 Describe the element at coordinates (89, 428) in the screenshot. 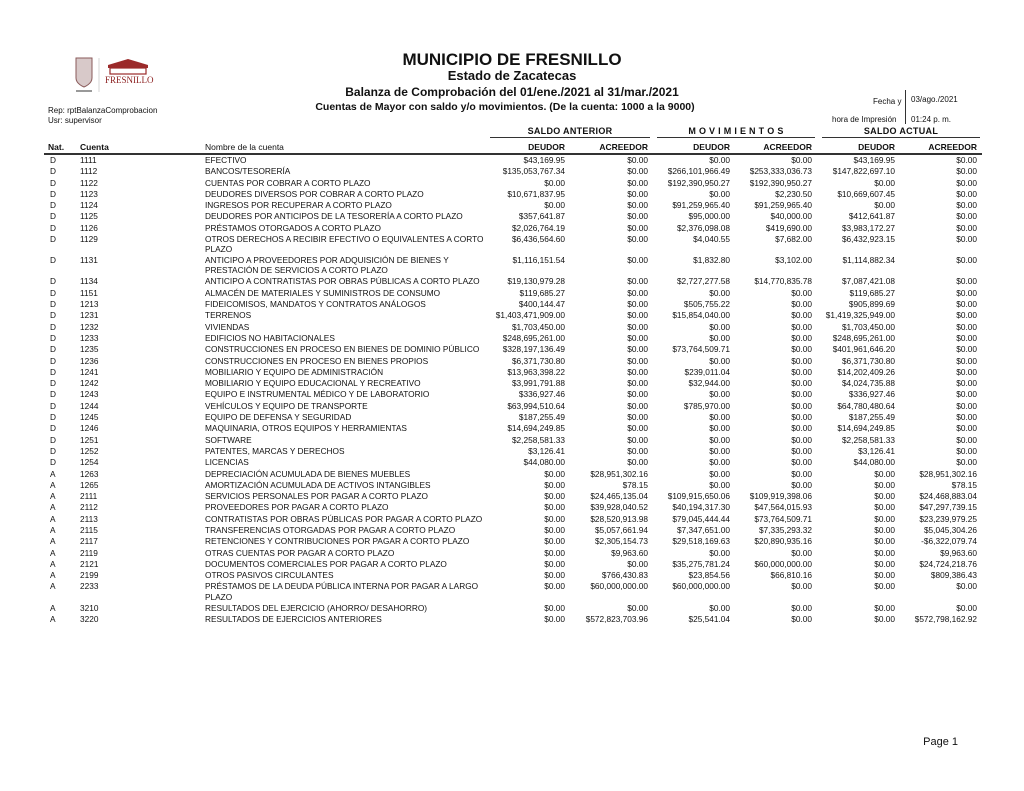

I see `cuenta-cell: 1246` at that location.